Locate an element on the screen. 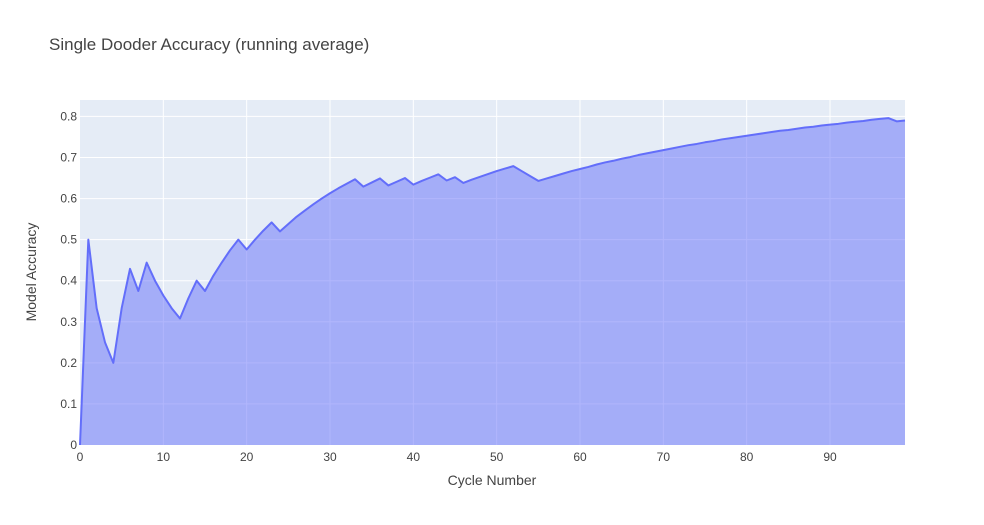 The height and width of the screenshot is (525, 984). y-tick-label: 0.2 is located at coordinates (68, 363).